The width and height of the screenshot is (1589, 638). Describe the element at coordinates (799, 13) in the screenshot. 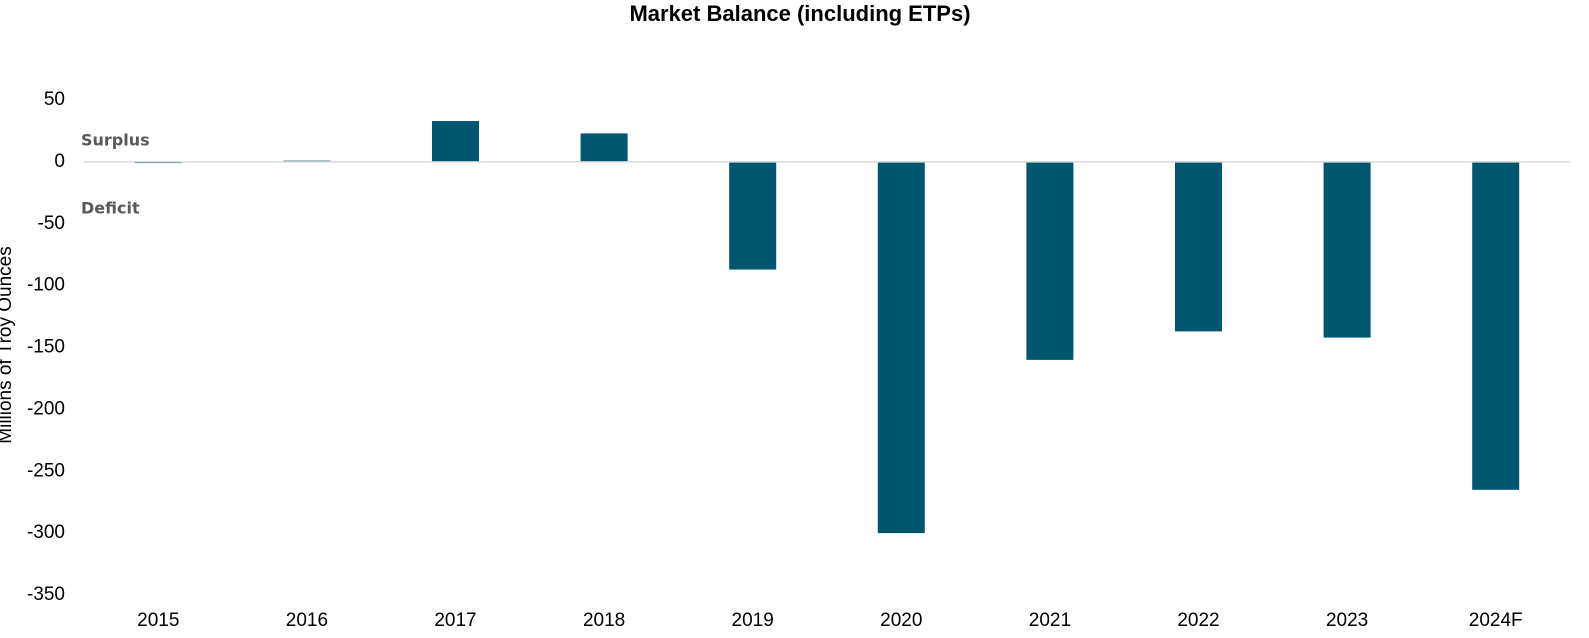

I see `chart-title: Market Balance (including ETPs)` at that location.